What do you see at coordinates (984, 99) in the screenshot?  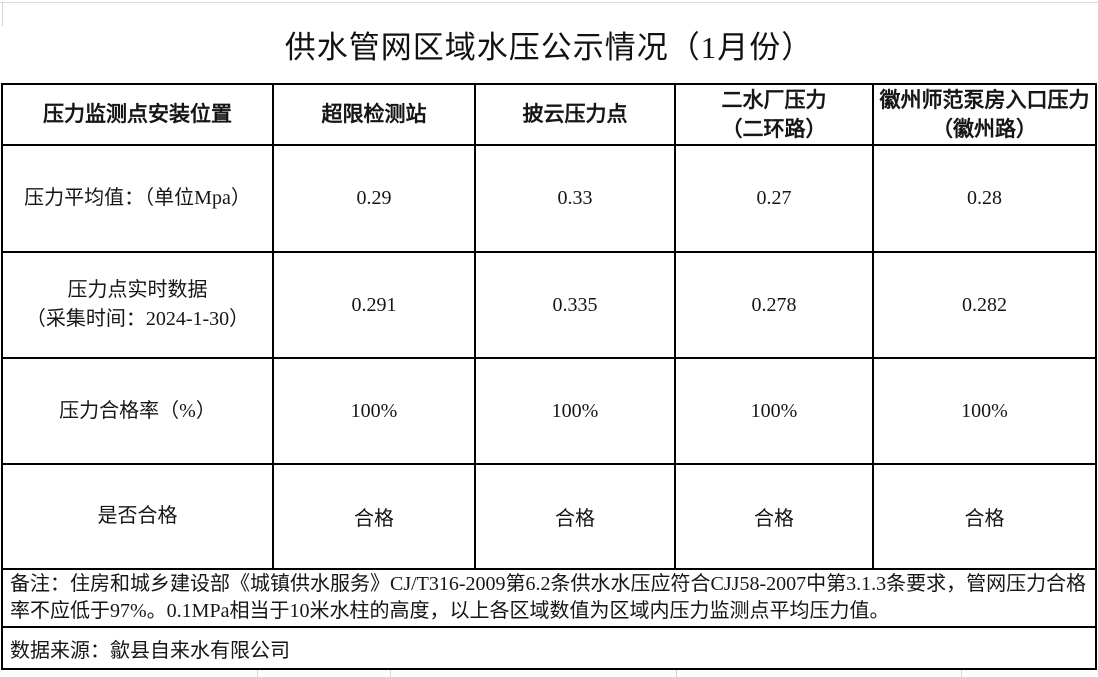 I see `header-huizhou-pump-line1: 徽州师范泵房入口压力` at bounding box center [984, 99].